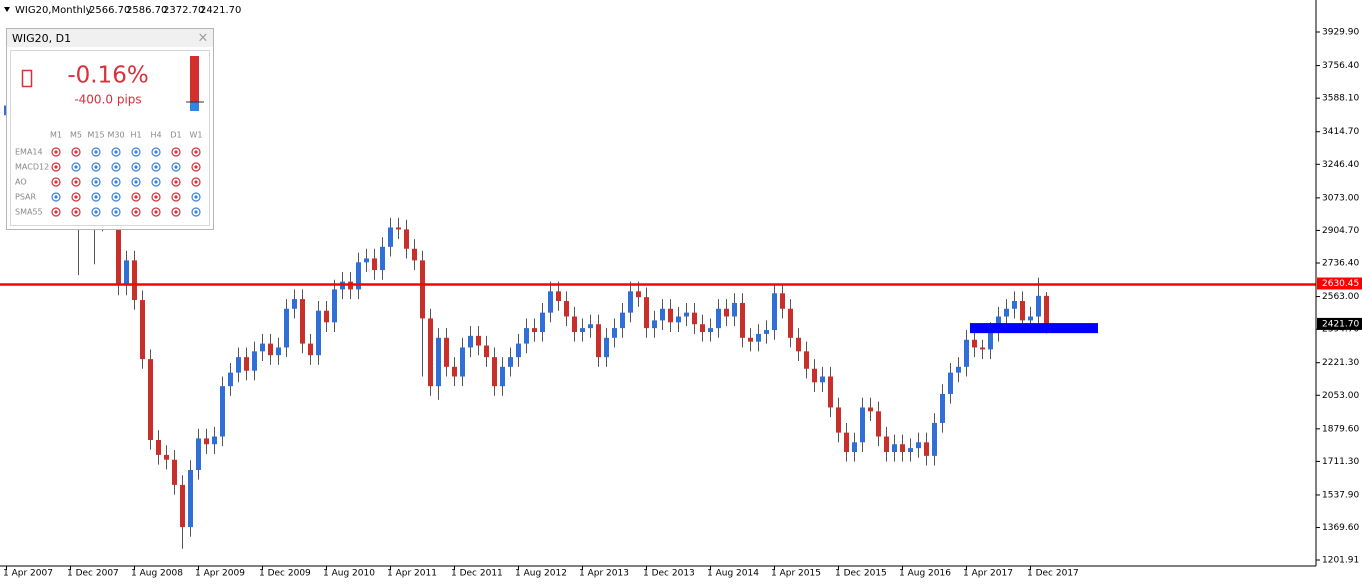  What do you see at coordinates (477, 574) in the screenshot?
I see `x-tick-label: 1 Dec 2011` at bounding box center [477, 574].